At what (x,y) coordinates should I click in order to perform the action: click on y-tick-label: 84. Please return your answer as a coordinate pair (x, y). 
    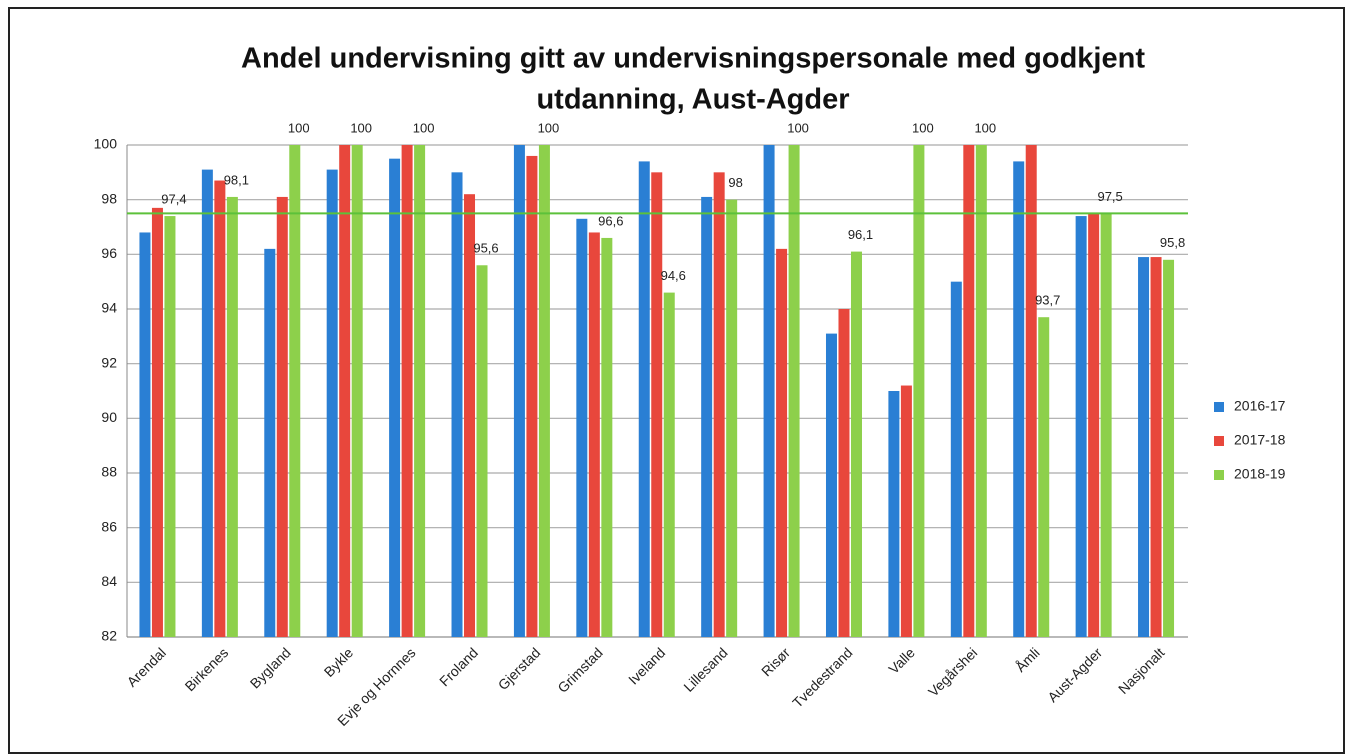
    Looking at the image, I should click on (109, 581).